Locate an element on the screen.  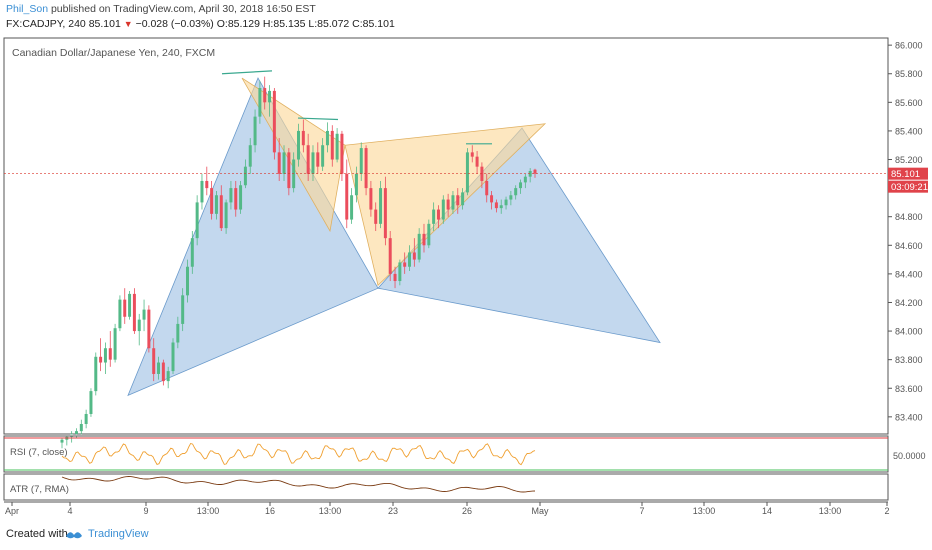
x-tick-label: Apr is located at coordinates (12, 511).